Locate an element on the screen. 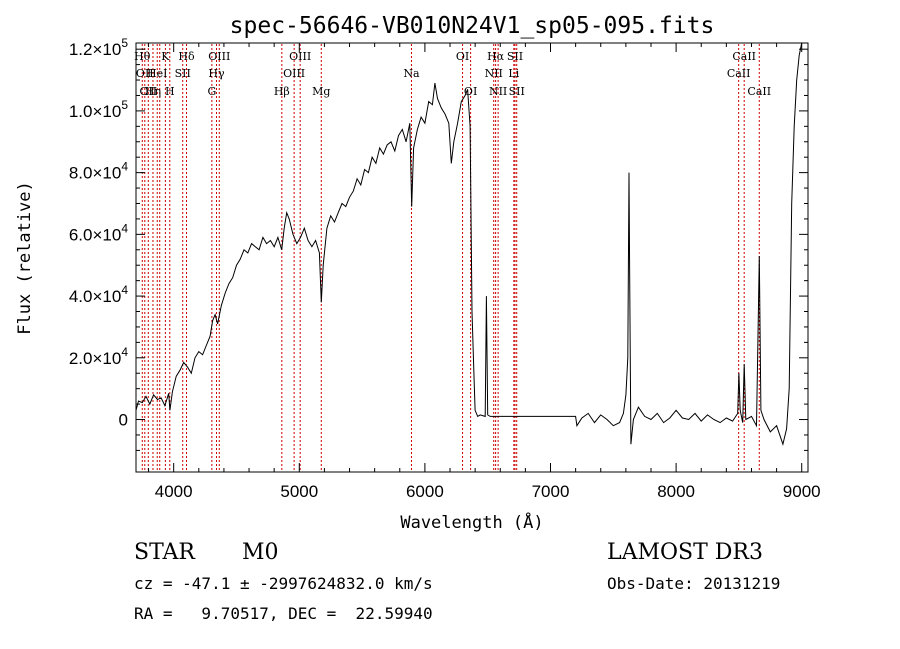 The image size is (900, 649). survey-name: LAMOST DR3 is located at coordinates (685, 552).